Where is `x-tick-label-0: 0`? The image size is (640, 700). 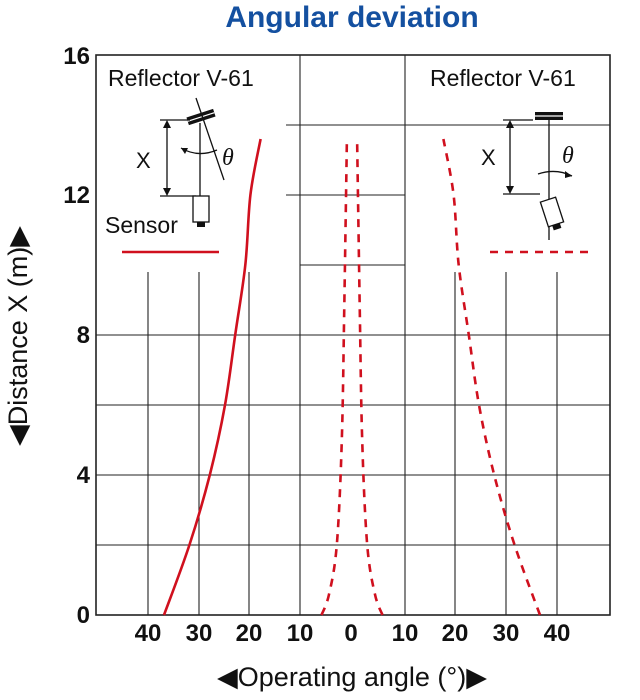
x-tick-label-0: 0 is located at coordinates (350, 633).